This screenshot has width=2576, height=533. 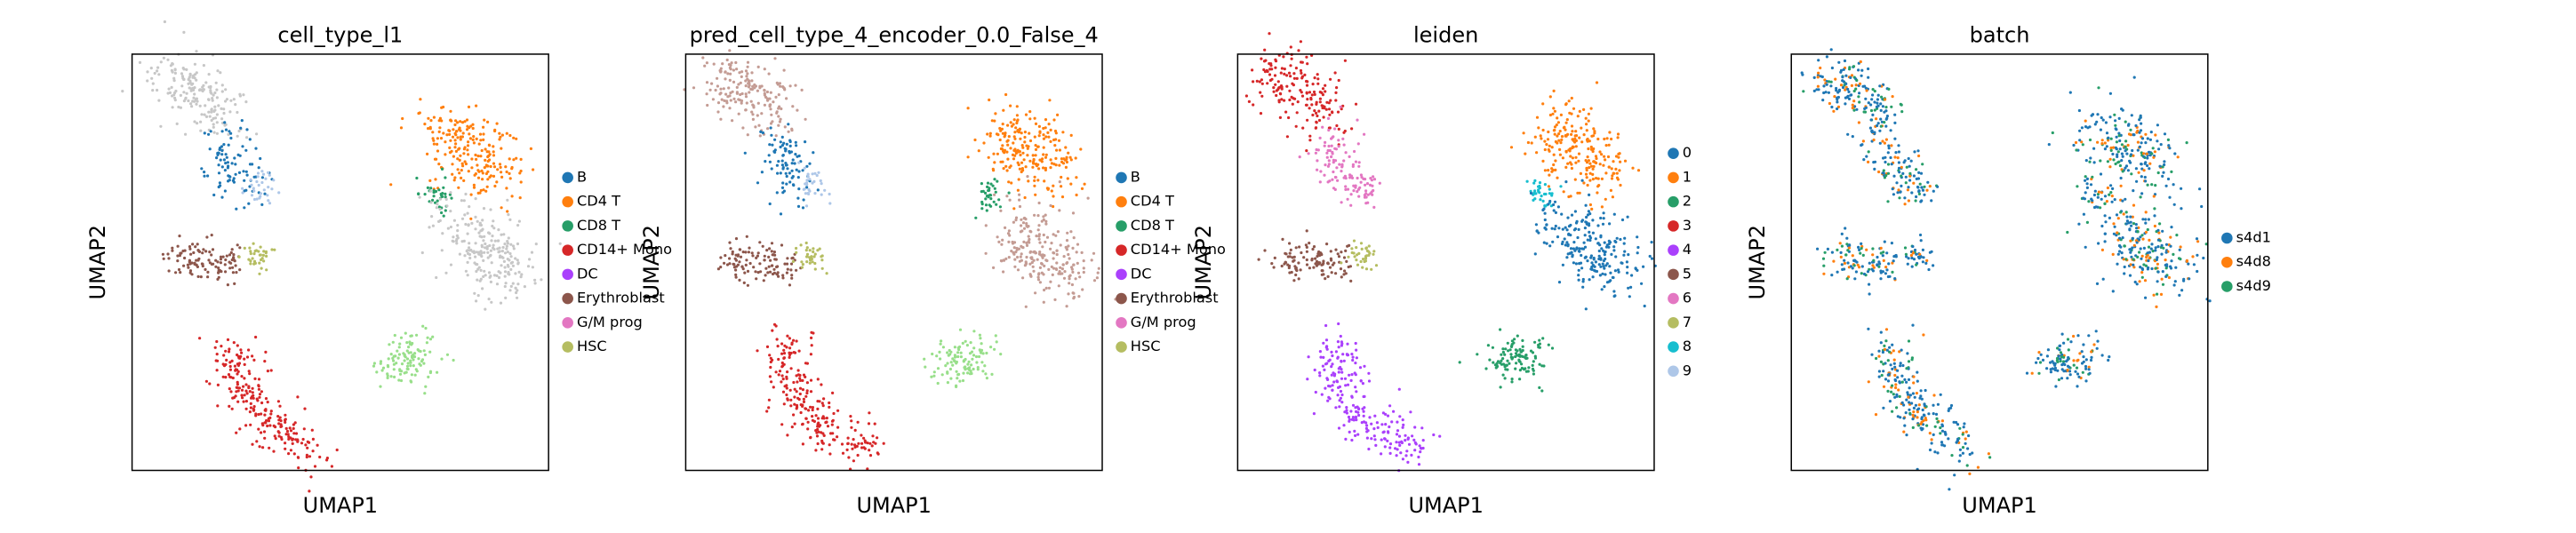 What do you see at coordinates (1203, 262) in the screenshot?
I see `y-axis-label: UMAP2` at bounding box center [1203, 262].